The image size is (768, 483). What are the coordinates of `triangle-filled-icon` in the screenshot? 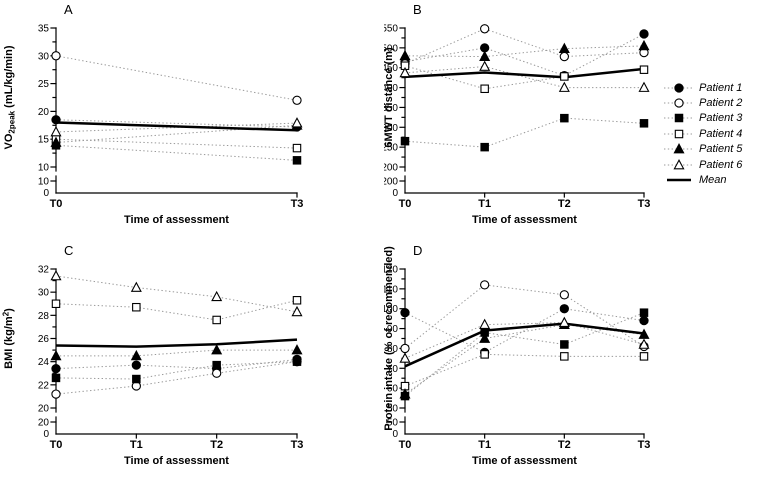 It's located at (679, 148).